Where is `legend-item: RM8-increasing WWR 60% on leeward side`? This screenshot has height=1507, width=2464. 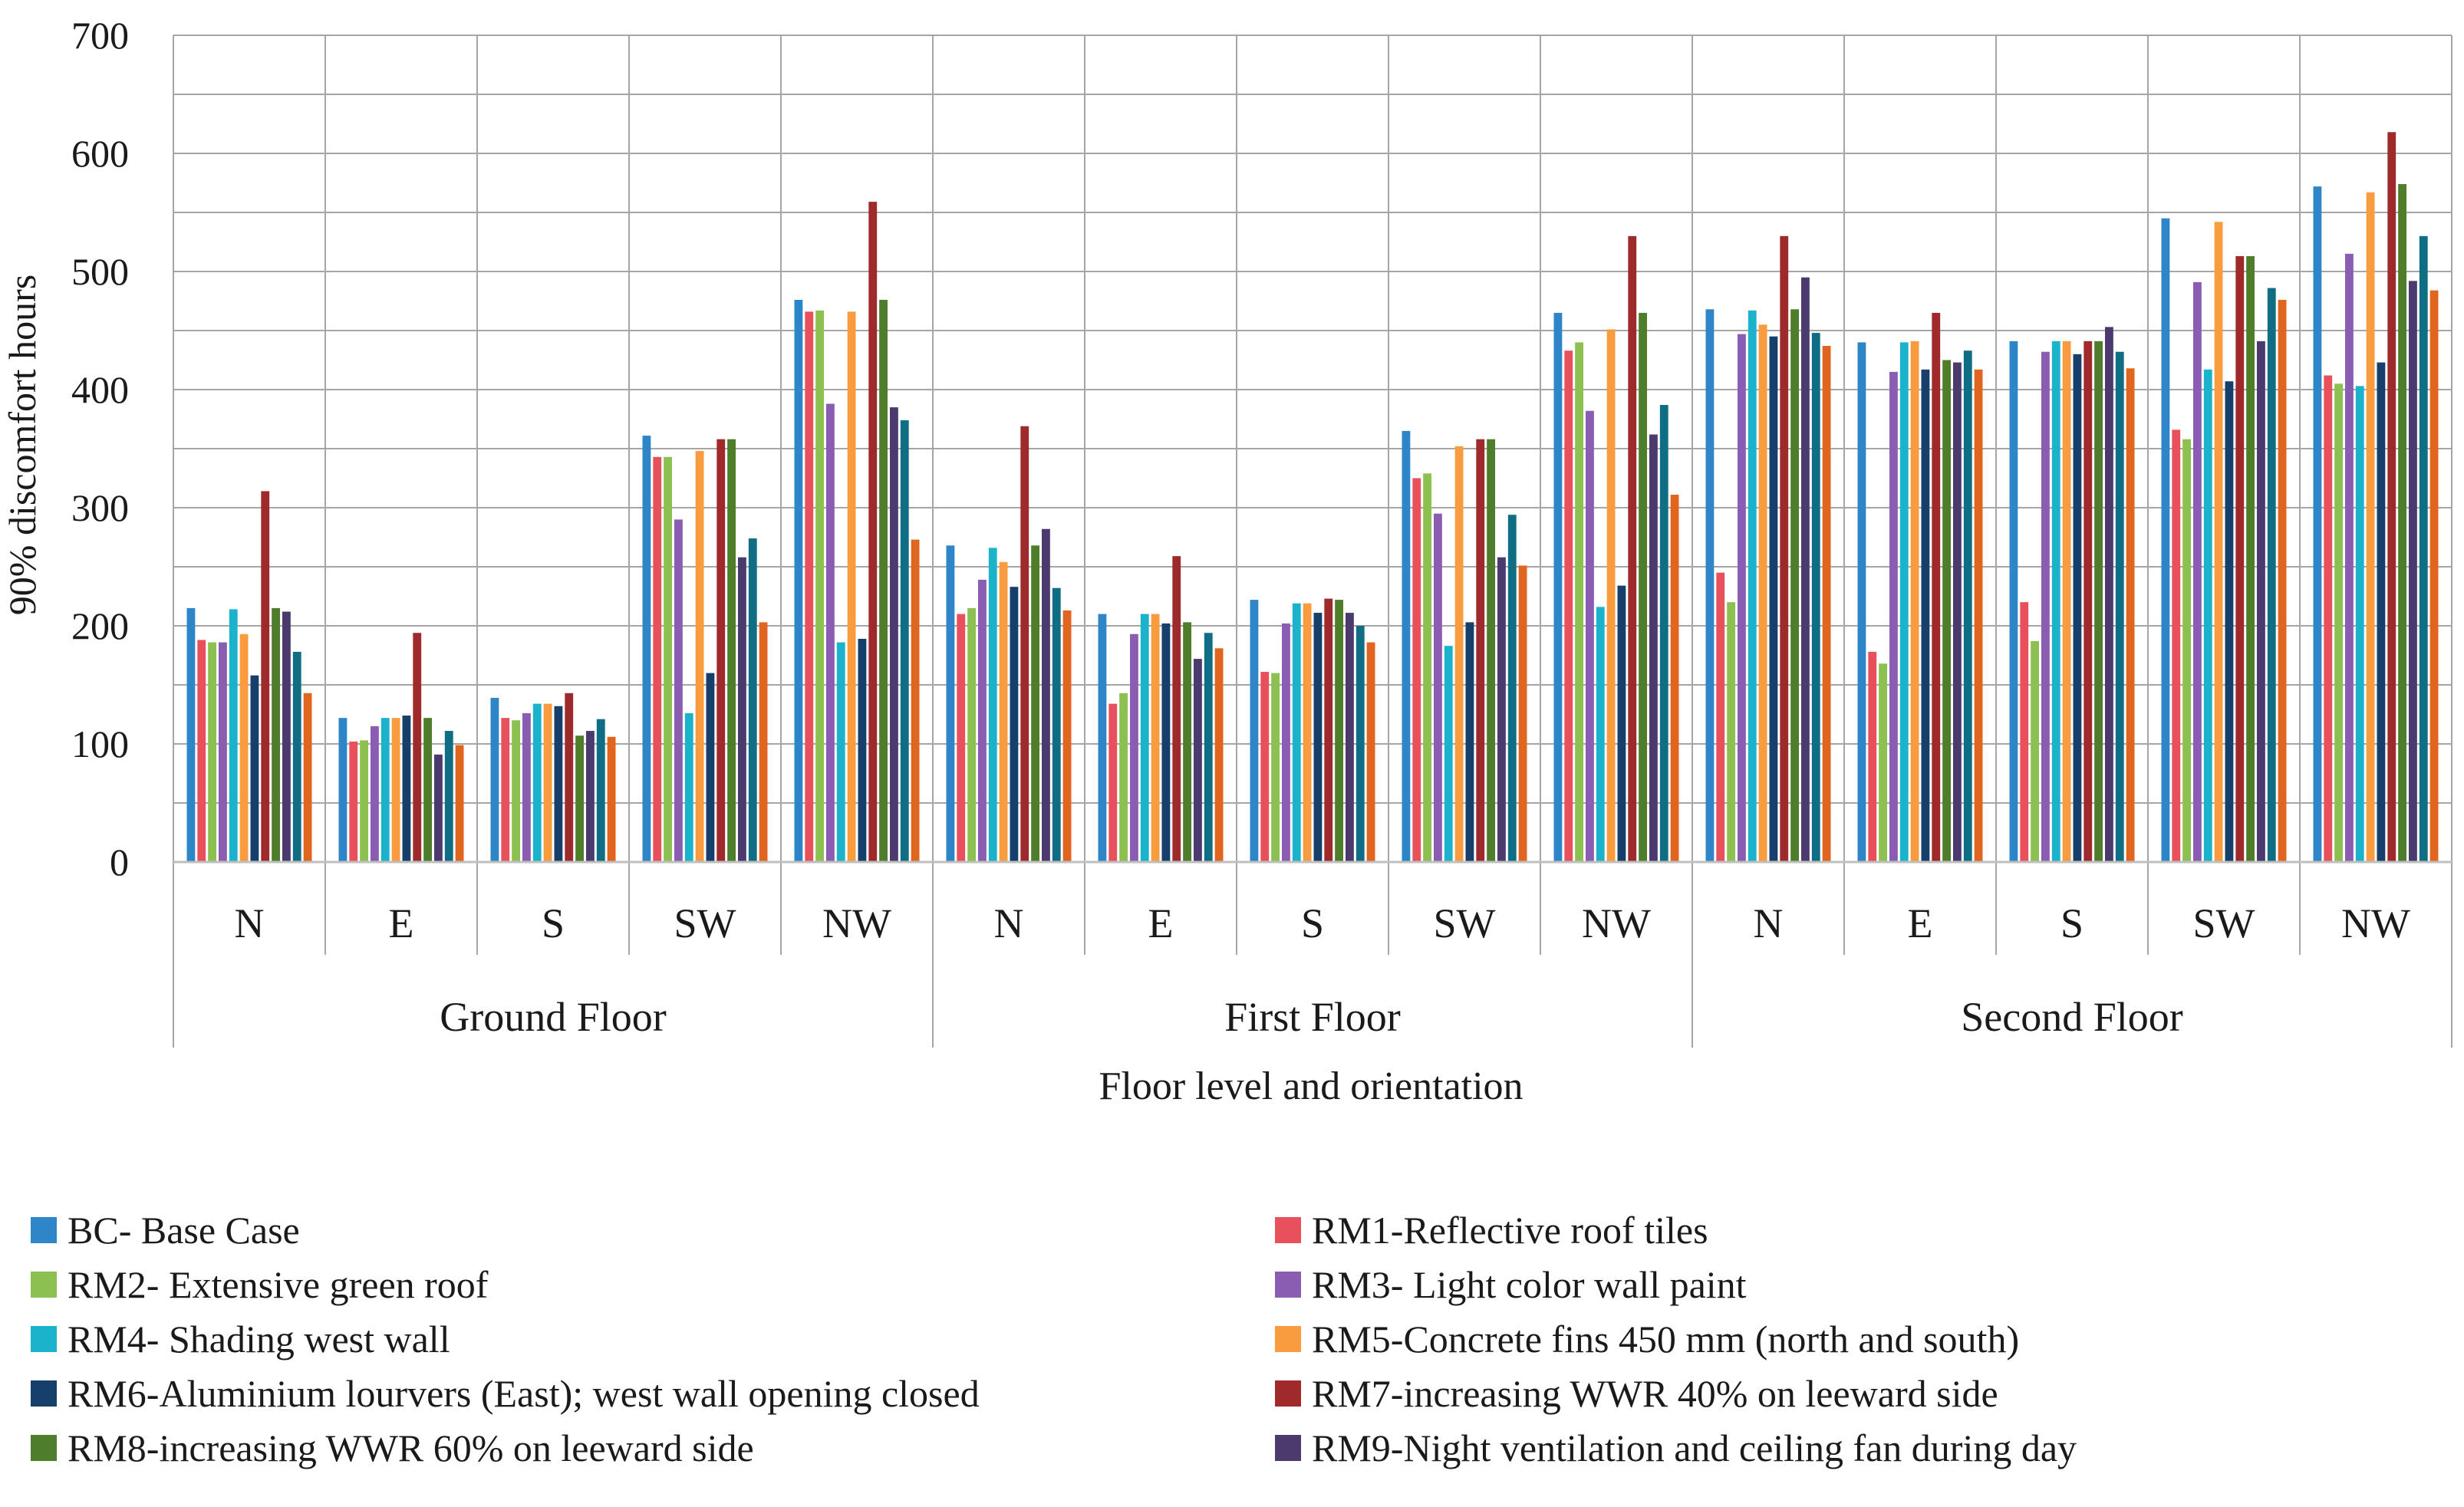
legend-item: RM8-increasing WWR 60% on leeward side is located at coordinates (392, 1448).